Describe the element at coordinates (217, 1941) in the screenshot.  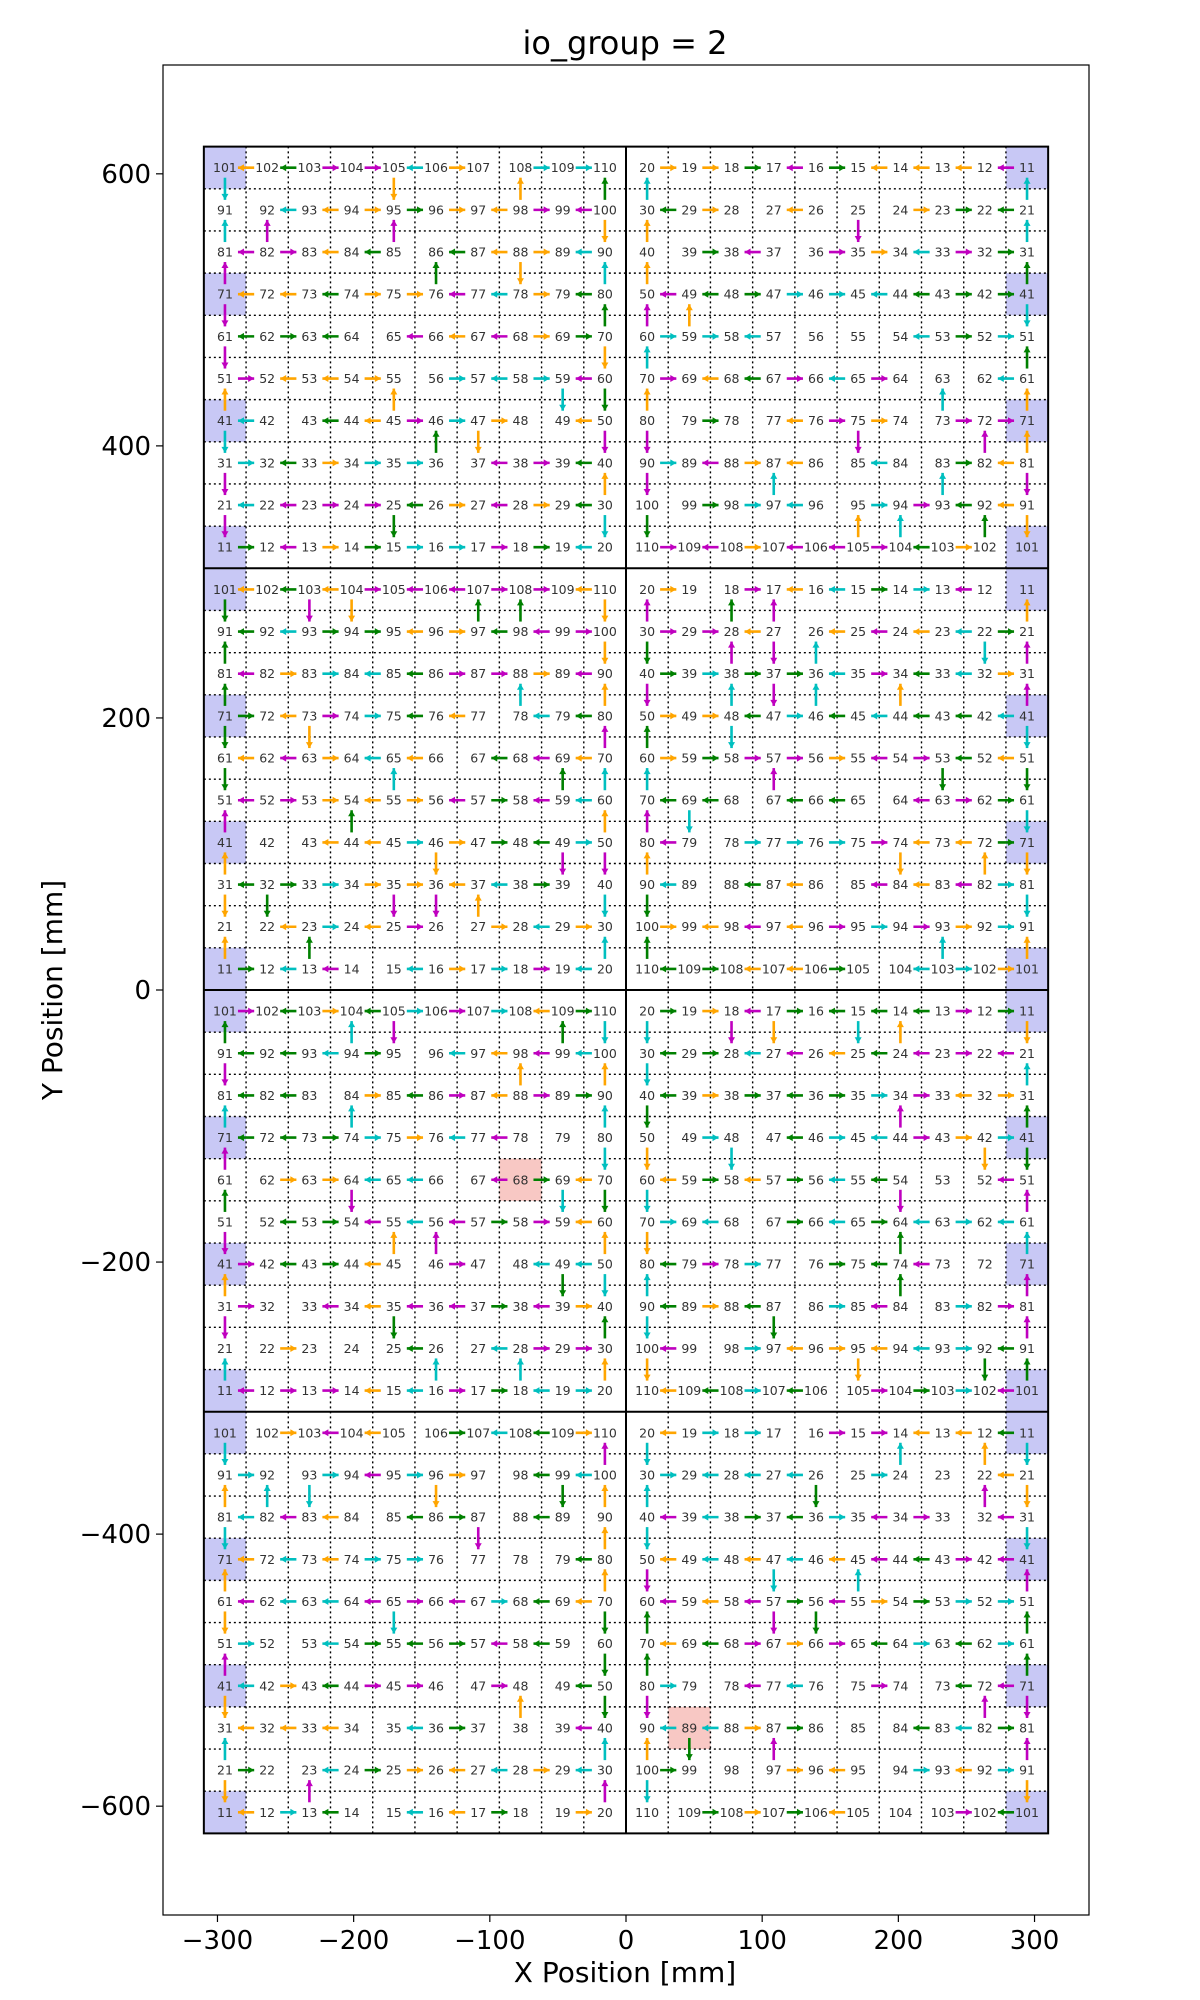
I see `x-tick-label: −300` at that location.